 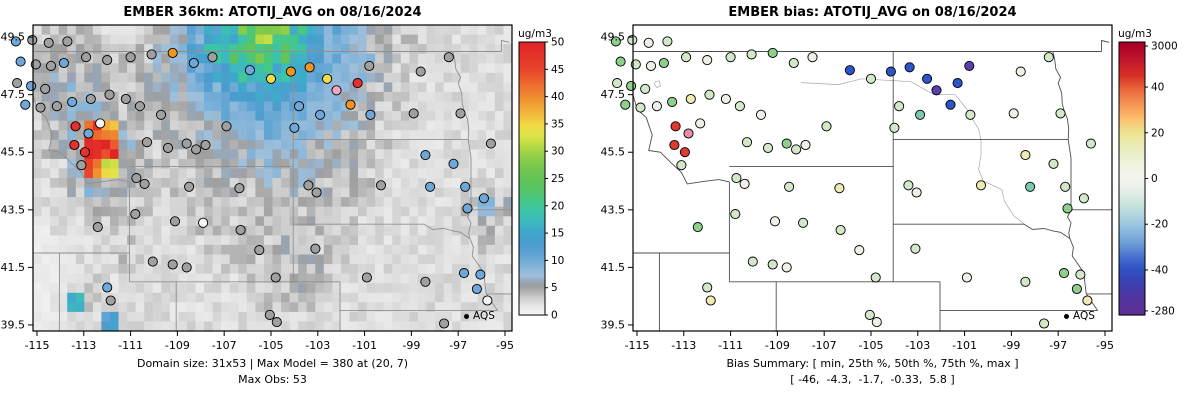 I want to click on svg-text: -280, so click(x=1163, y=311).